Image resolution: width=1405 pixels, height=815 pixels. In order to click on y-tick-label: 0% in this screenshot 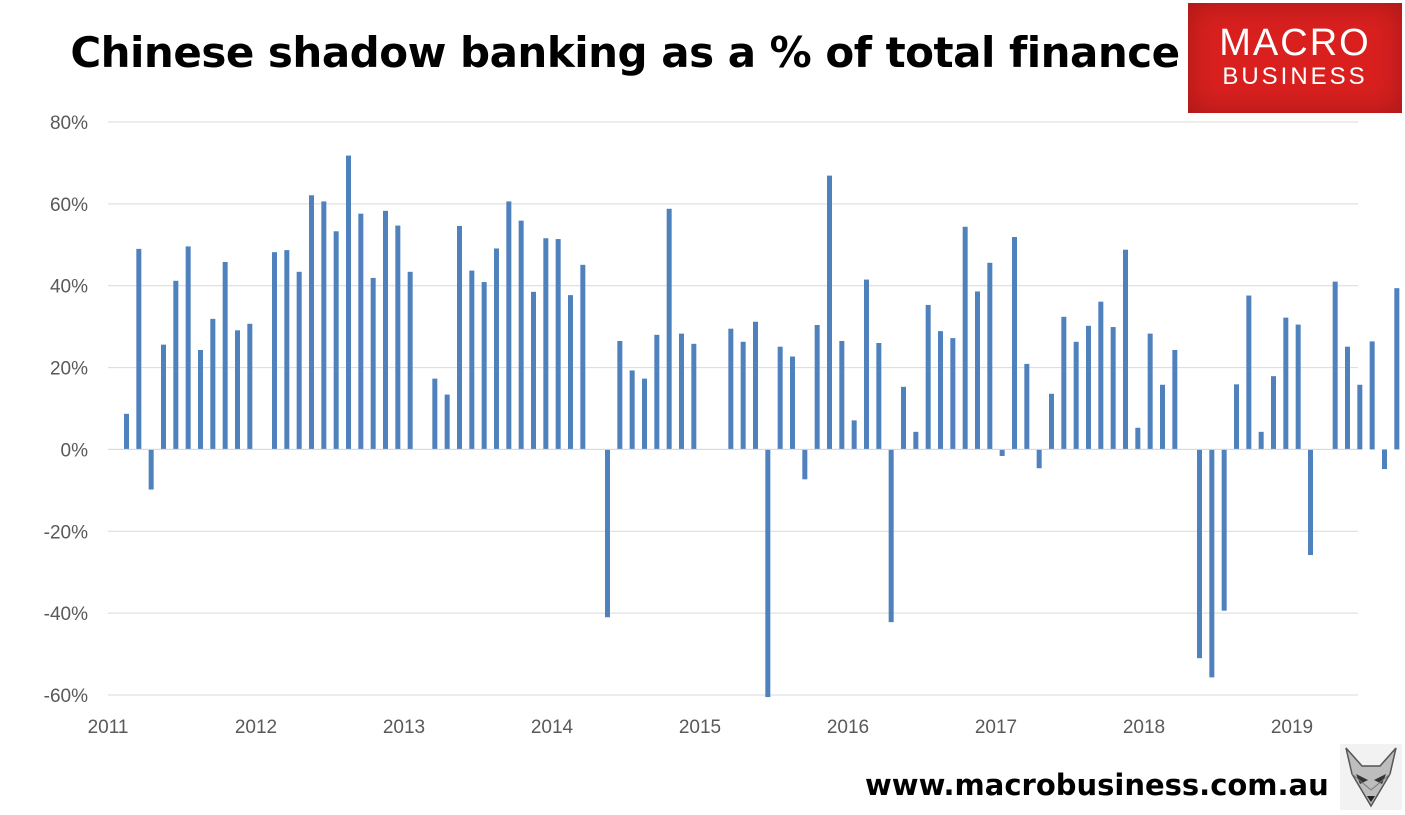, I will do `click(75, 450)`.